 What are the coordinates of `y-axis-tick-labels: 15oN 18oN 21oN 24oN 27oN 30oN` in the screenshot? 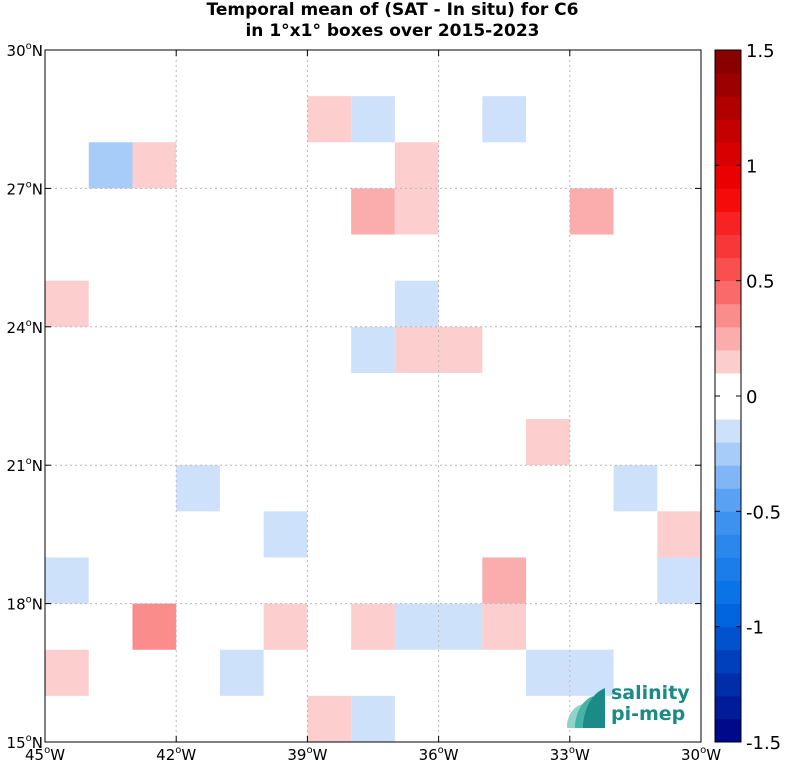 It's located at (25, 396).